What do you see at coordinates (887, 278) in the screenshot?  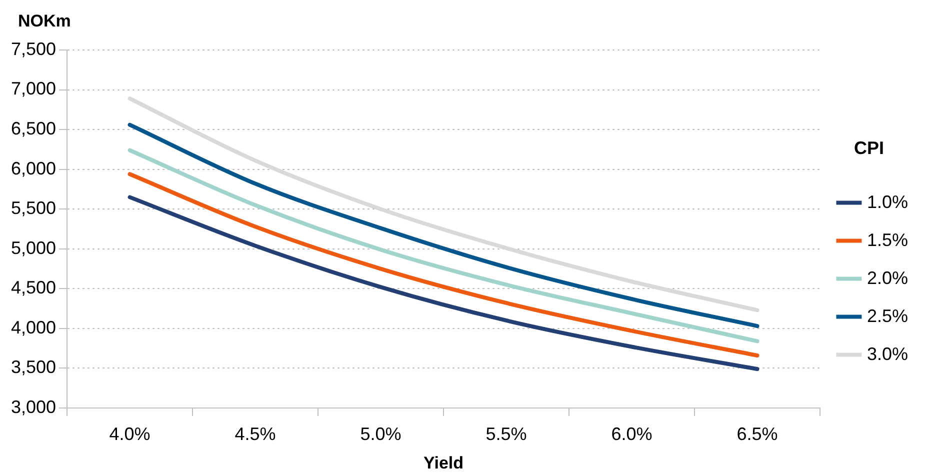 I see `legend-label: 2.0%` at bounding box center [887, 278].